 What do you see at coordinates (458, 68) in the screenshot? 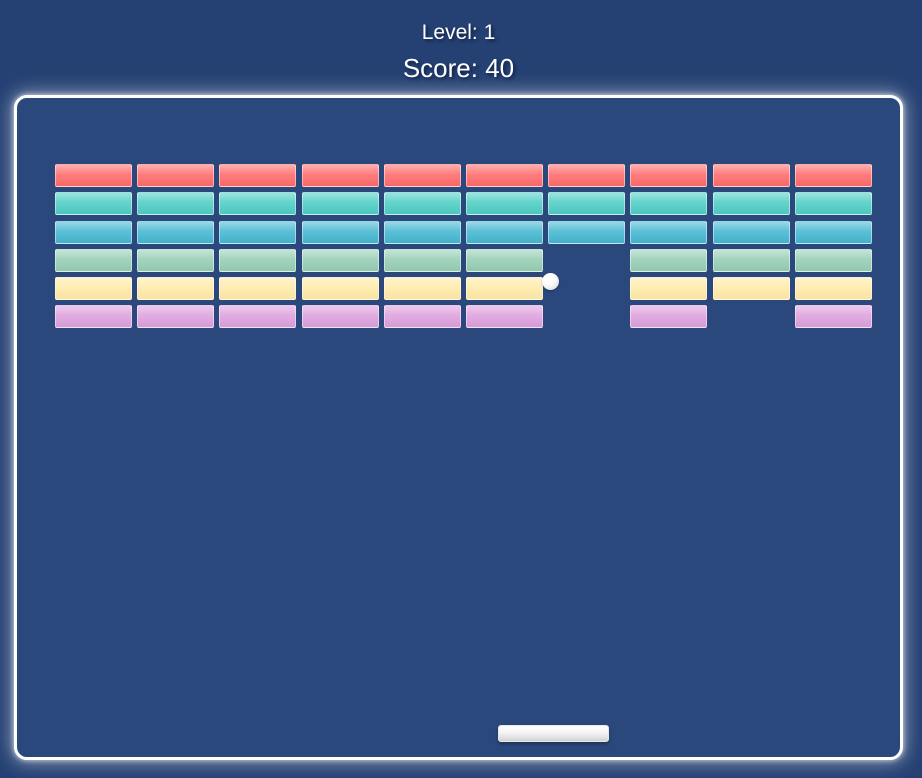
I see `score-text: Score: 40` at bounding box center [458, 68].